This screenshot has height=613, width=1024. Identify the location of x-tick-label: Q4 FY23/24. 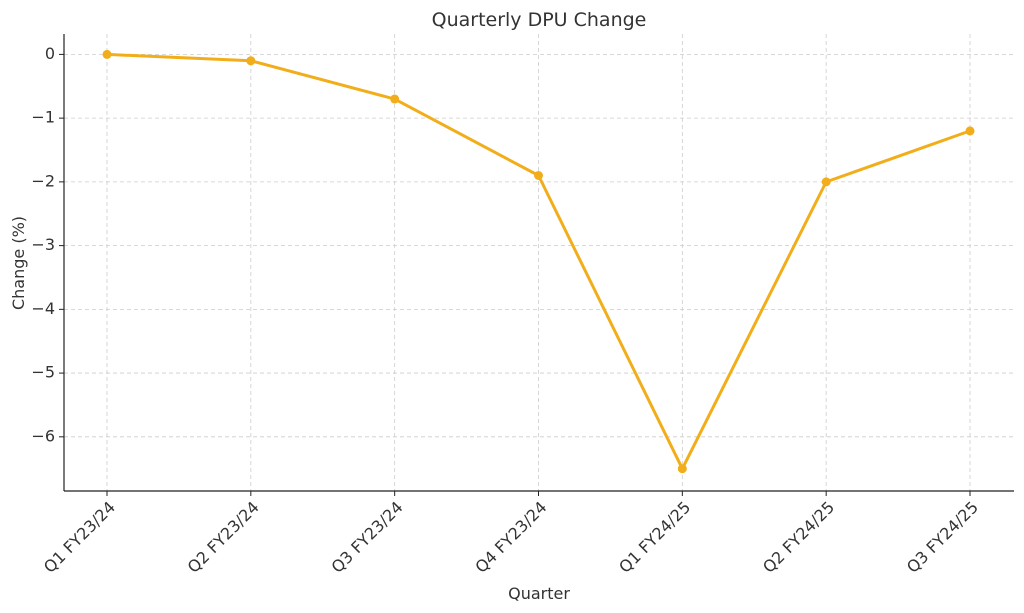
(510, 537).